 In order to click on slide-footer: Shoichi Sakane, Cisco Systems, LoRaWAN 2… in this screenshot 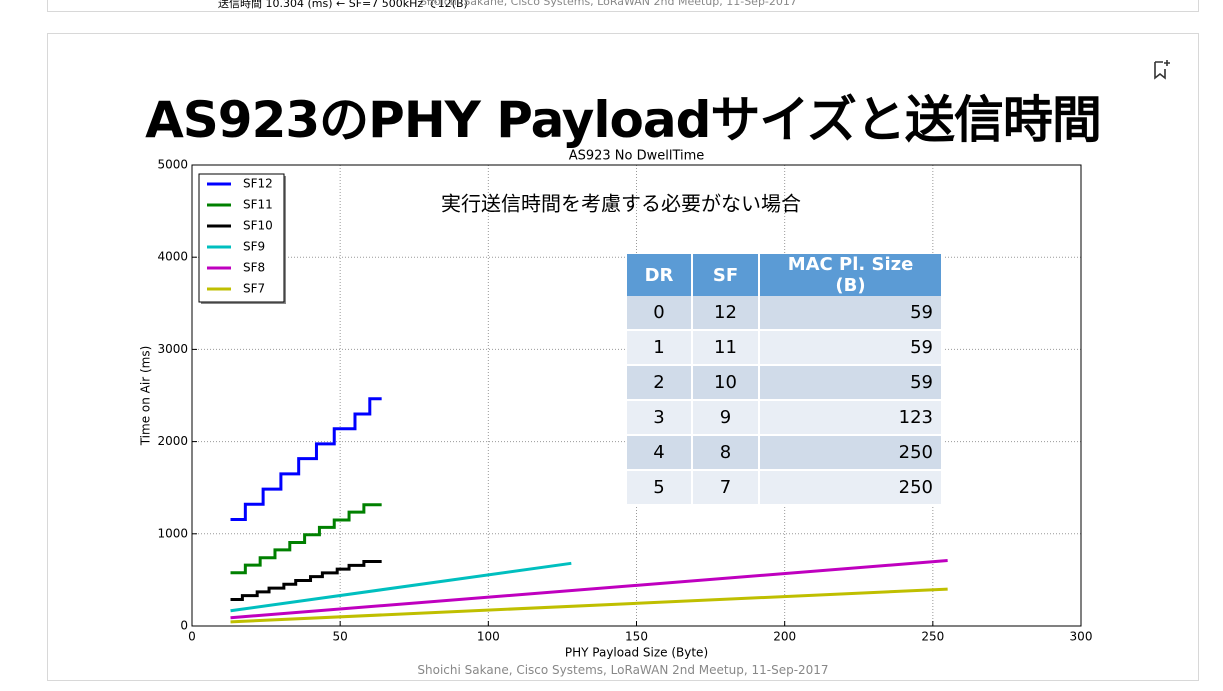, I will do `click(623, 670)`.